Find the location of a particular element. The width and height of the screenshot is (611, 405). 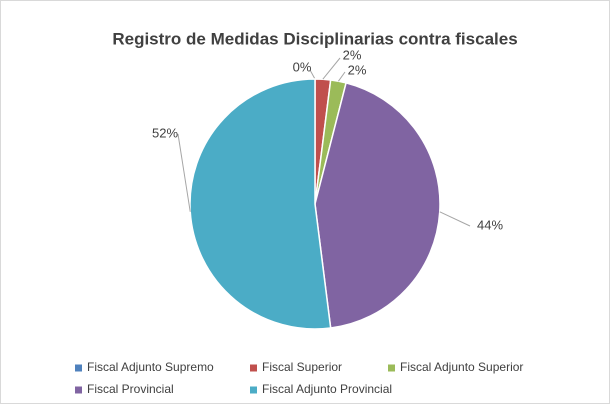

data-label: 0% is located at coordinates (302, 66).